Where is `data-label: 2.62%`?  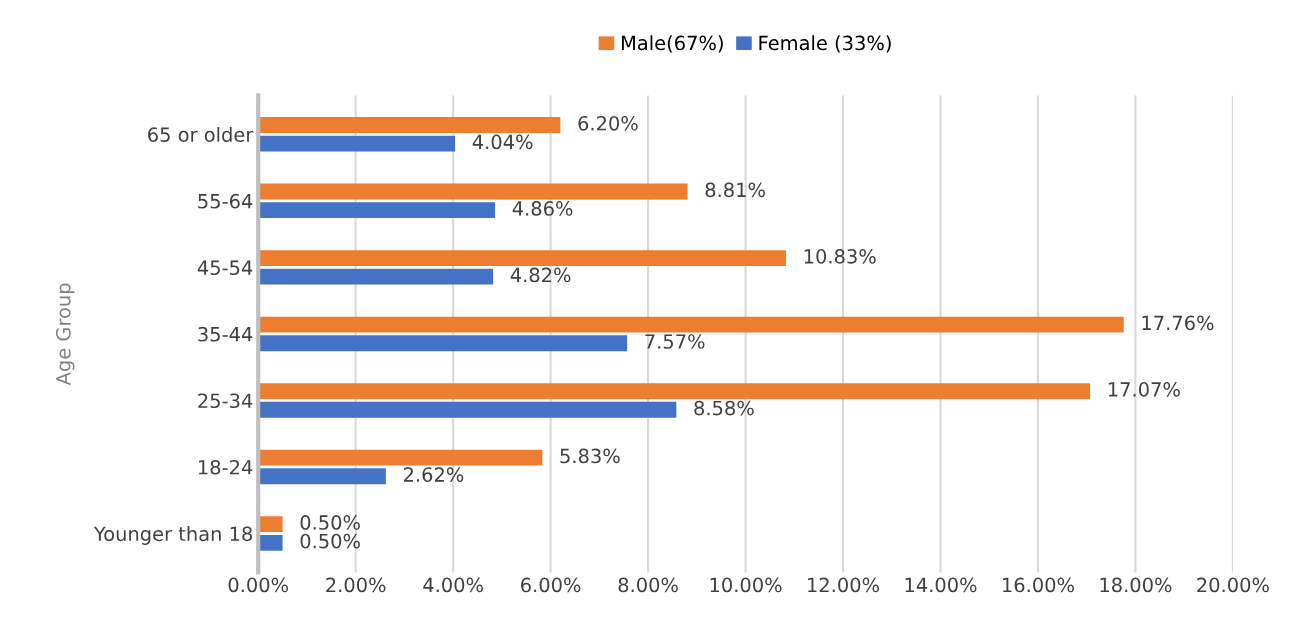
data-label: 2.62% is located at coordinates (433, 474).